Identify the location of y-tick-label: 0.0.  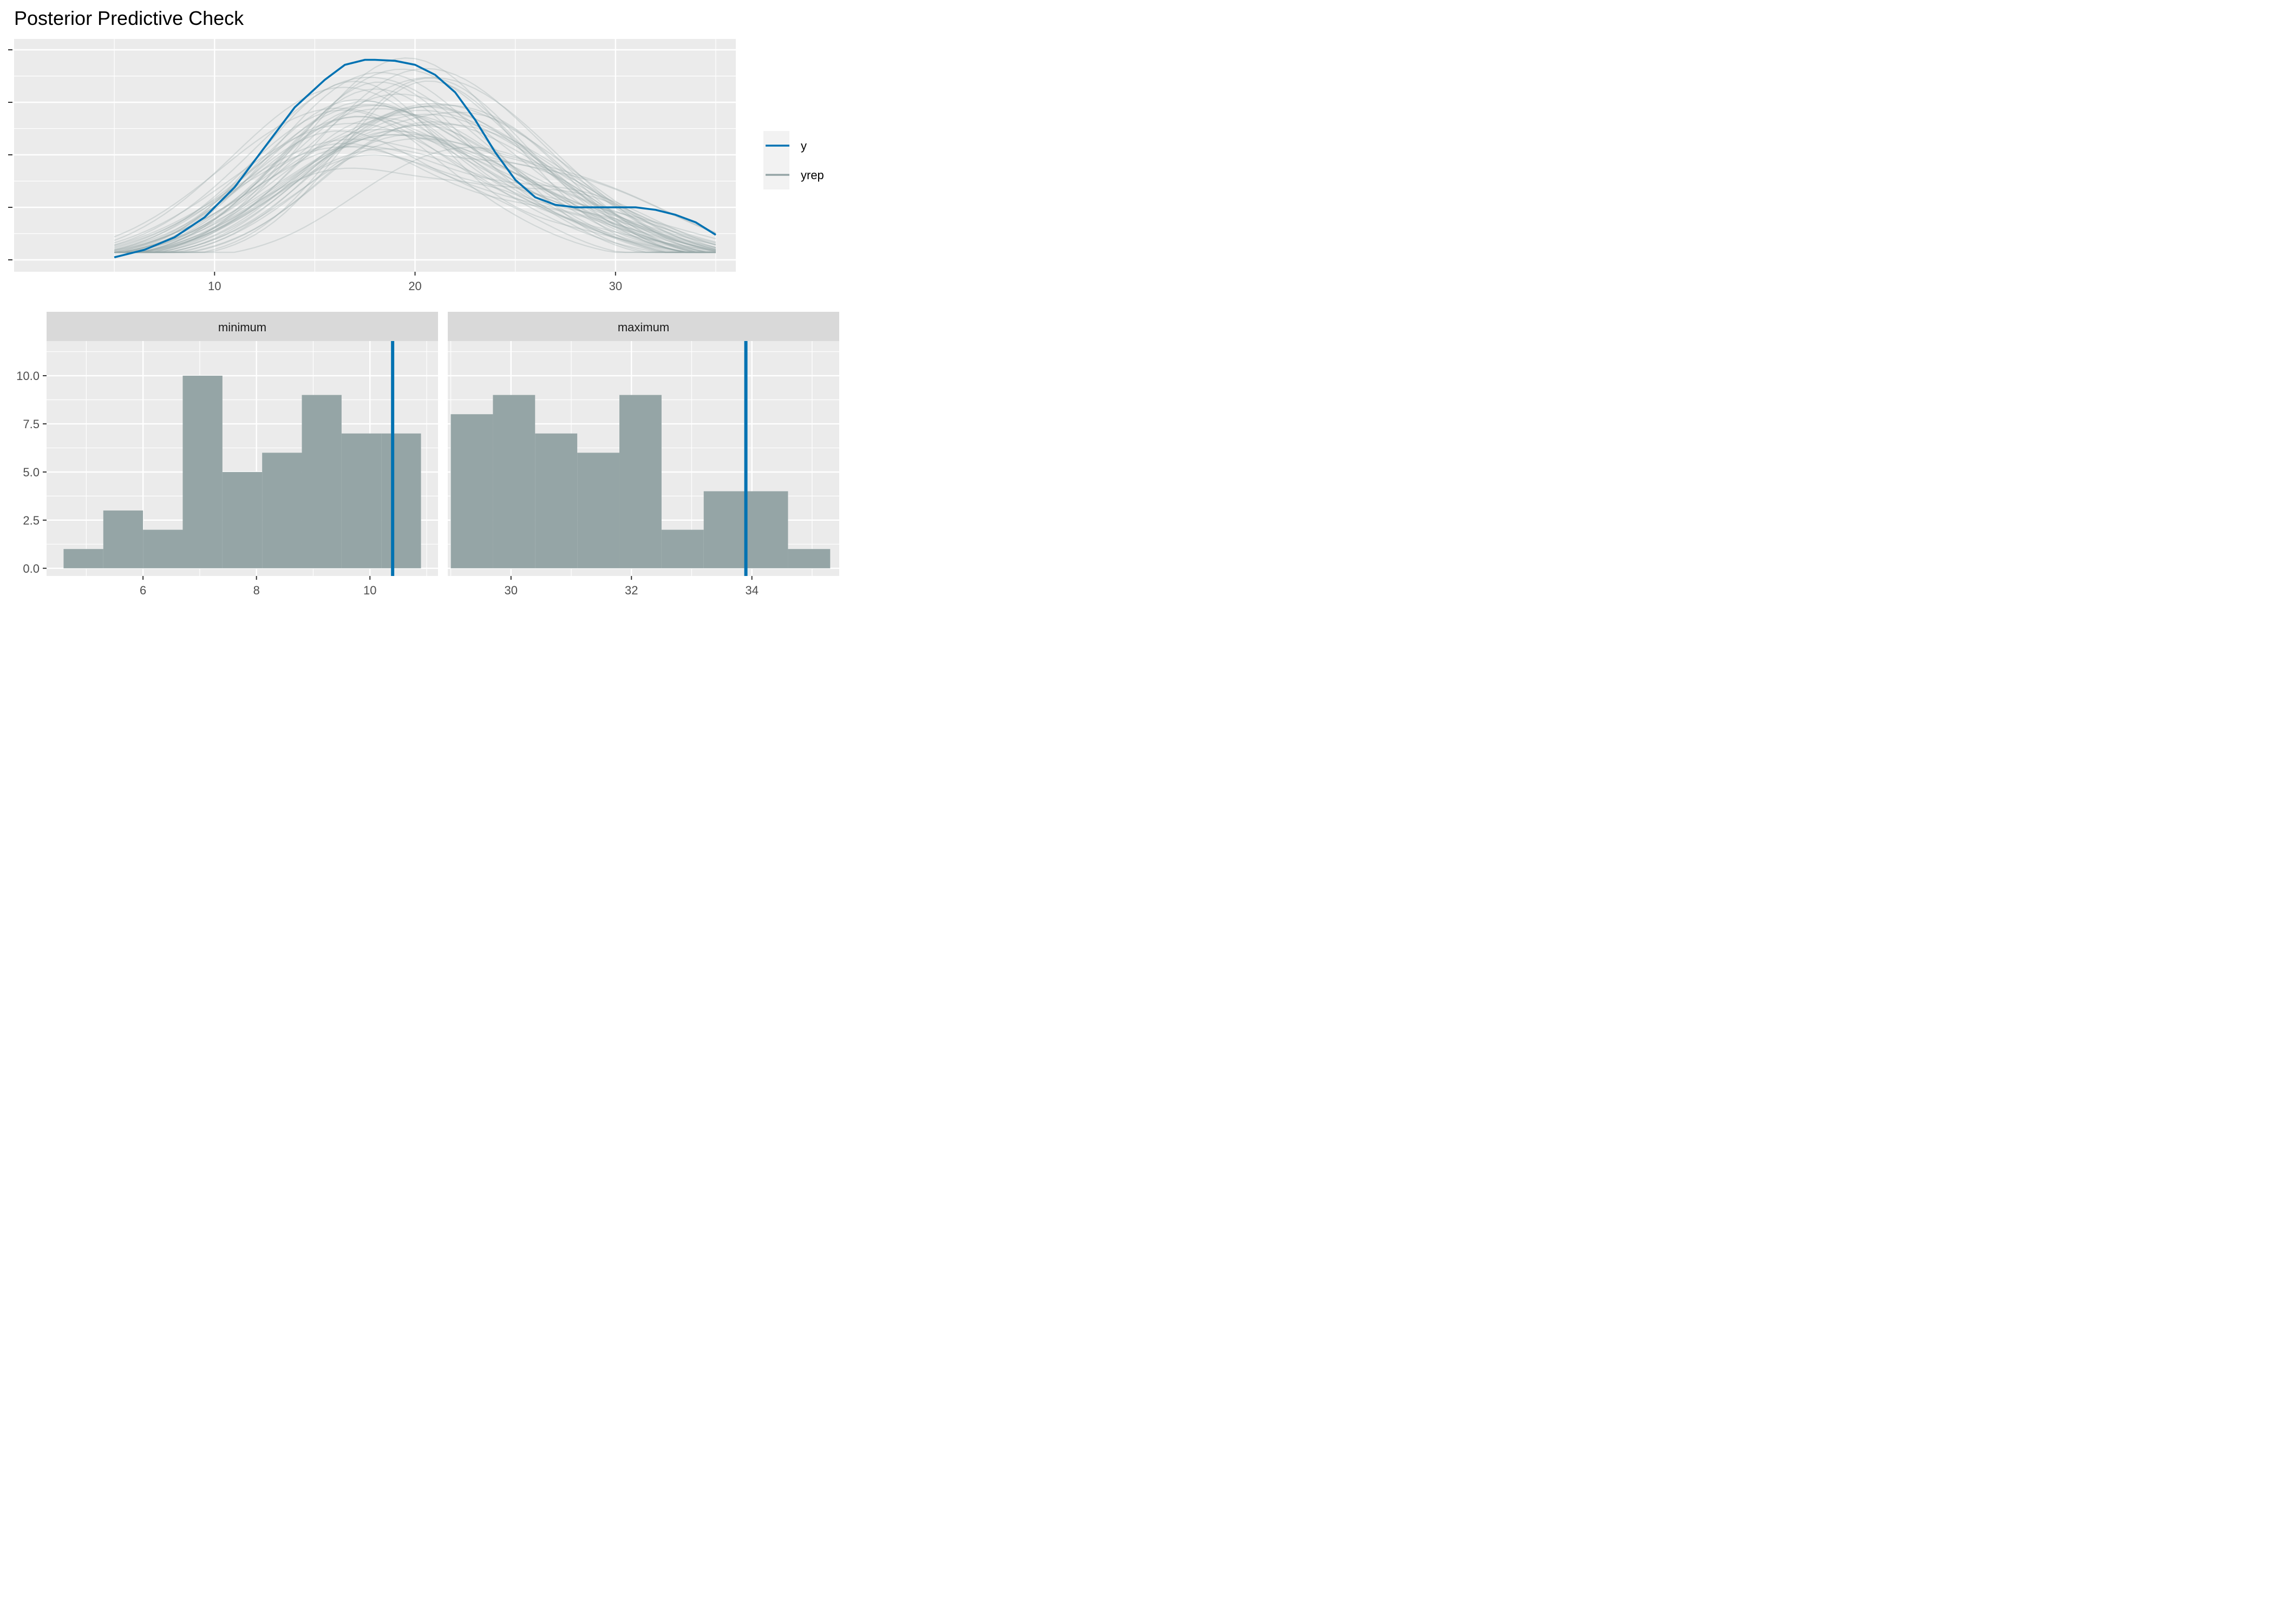
(32, 568).